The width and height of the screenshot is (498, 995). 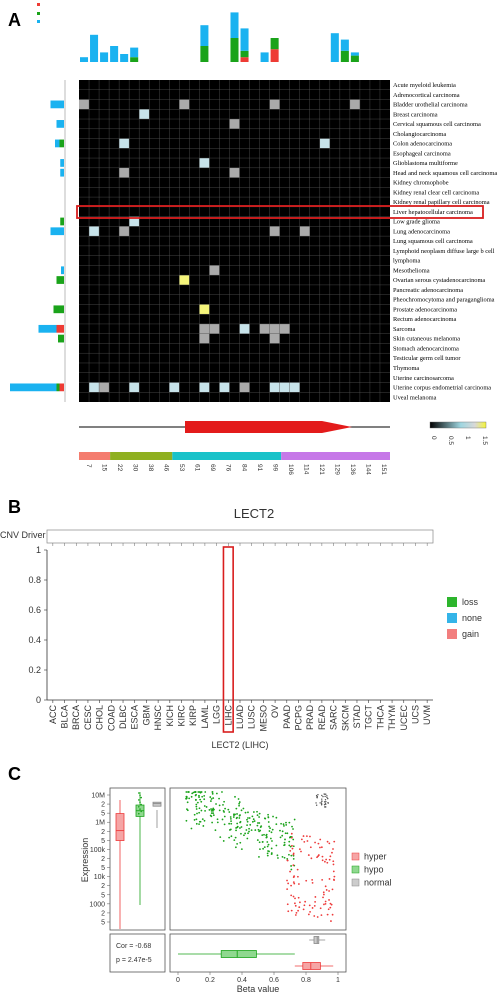 I want to click on cnv-driver-ticks, so click(x=240, y=544).